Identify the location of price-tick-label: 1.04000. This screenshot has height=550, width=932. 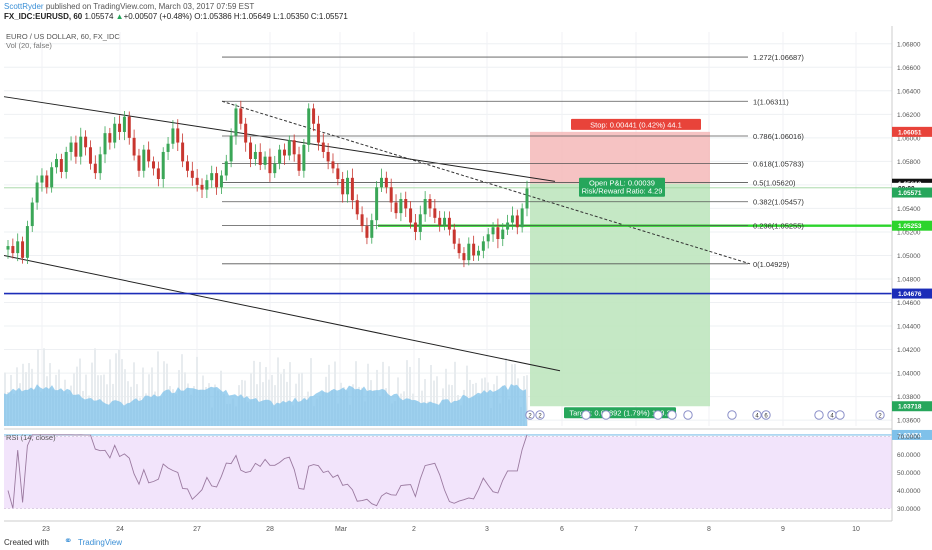
(909, 374).